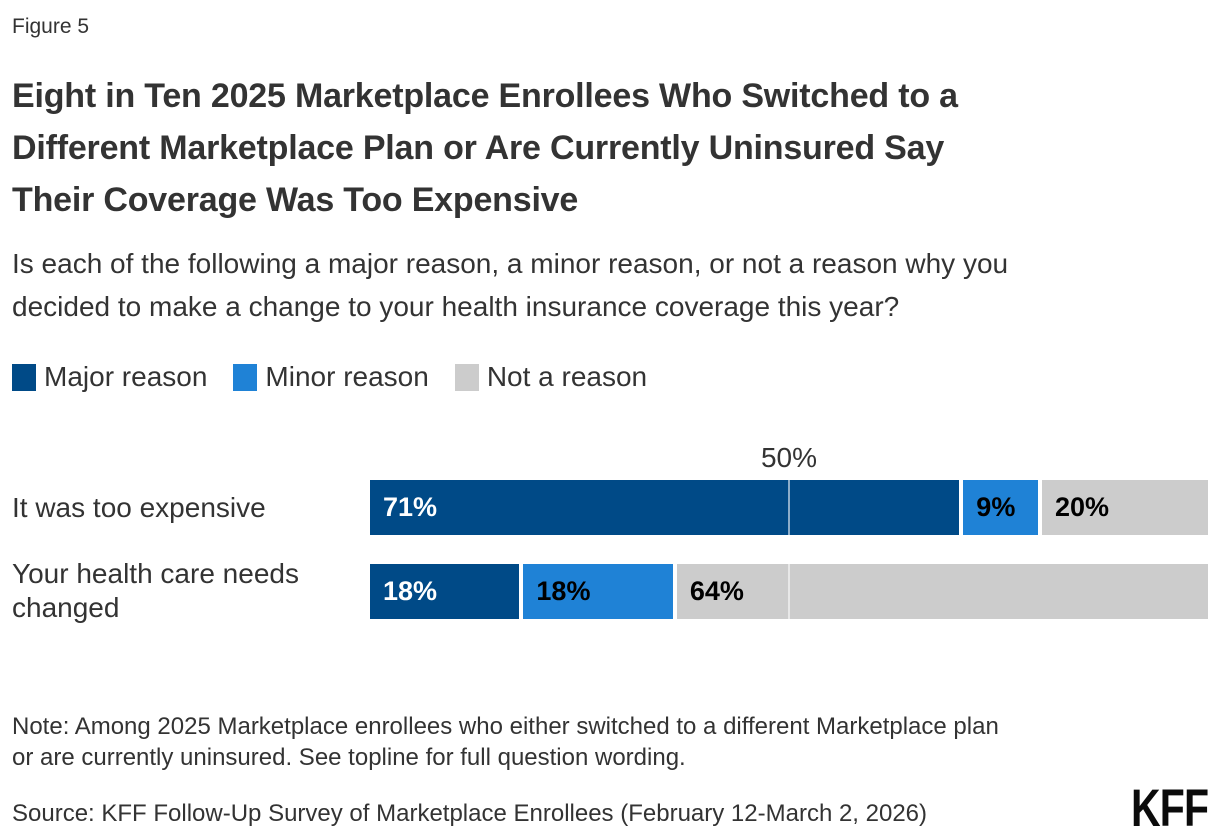 The width and height of the screenshot is (1220, 837). What do you see at coordinates (24, 377) in the screenshot?
I see `legend-swatch-major-reason` at bounding box center [24, 377].